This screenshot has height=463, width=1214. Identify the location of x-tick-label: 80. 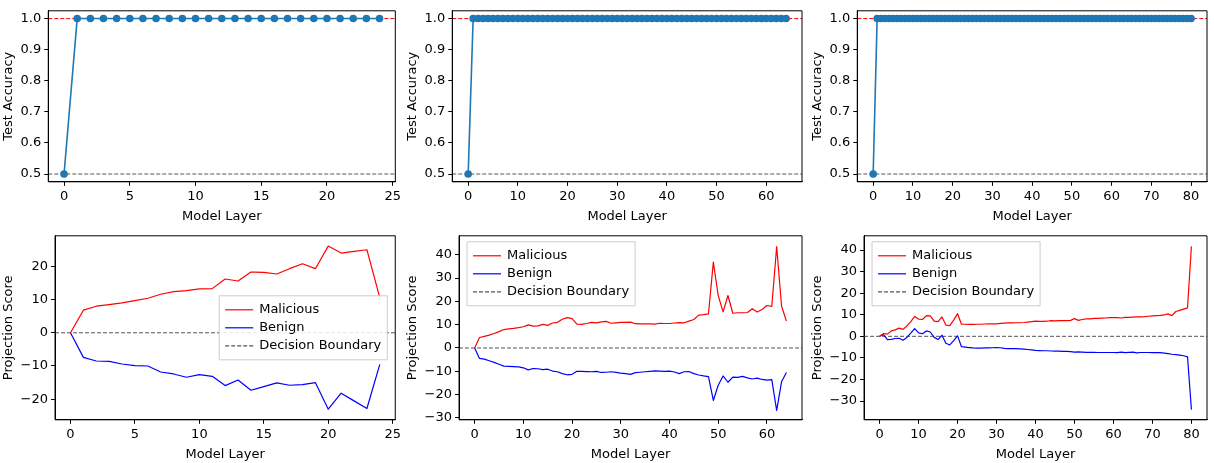
(1191, 195).